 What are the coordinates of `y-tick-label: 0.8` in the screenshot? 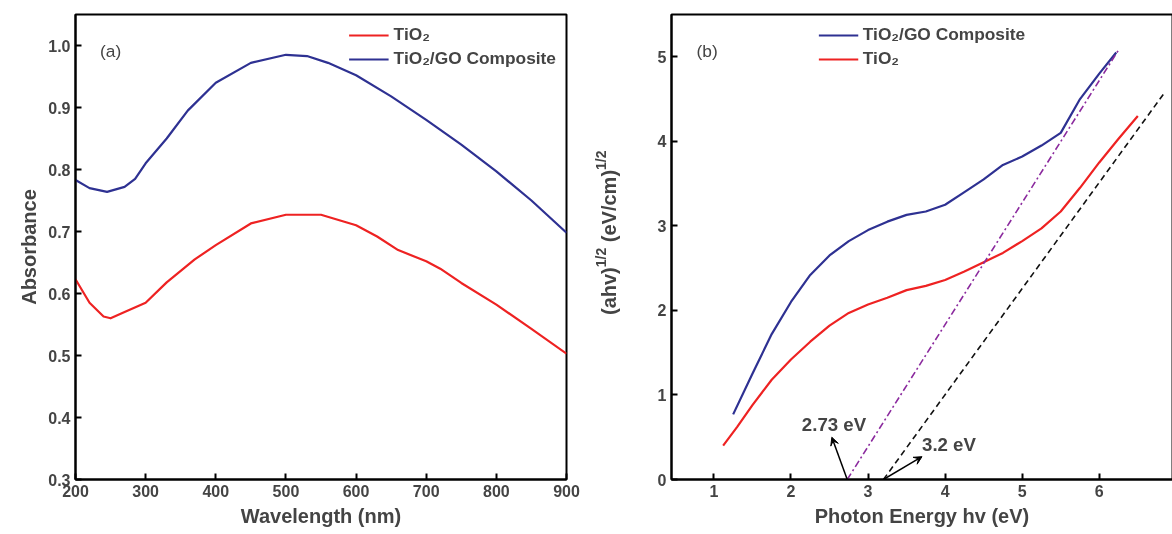 It's located at (59, 170).